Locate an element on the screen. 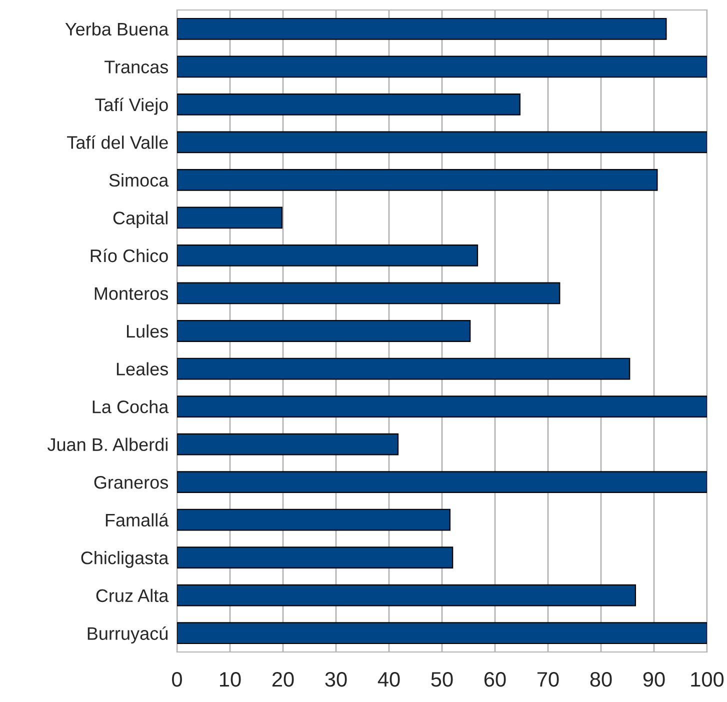  y-tick-label: Leales is located at coordinates (142, 369).